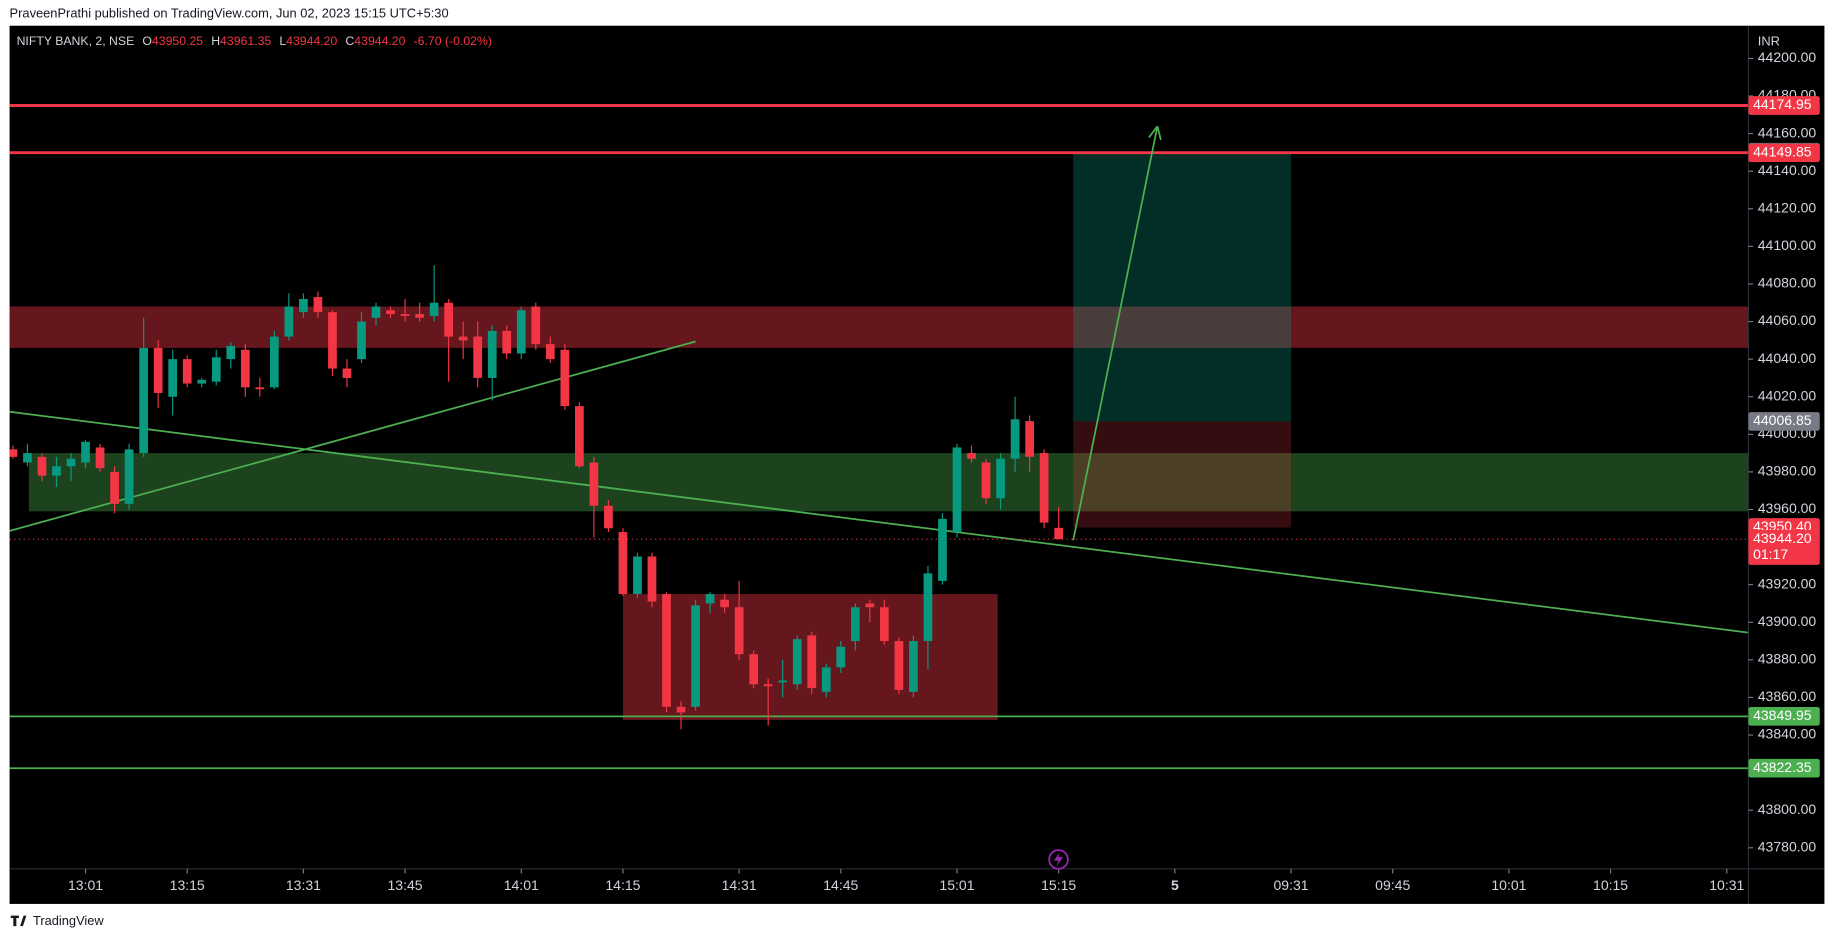 The image size is (1834, 939). Describe the element at coordinates (177, 41) in the screenshot. I see `ohlc-value: 43950.25` at that location.